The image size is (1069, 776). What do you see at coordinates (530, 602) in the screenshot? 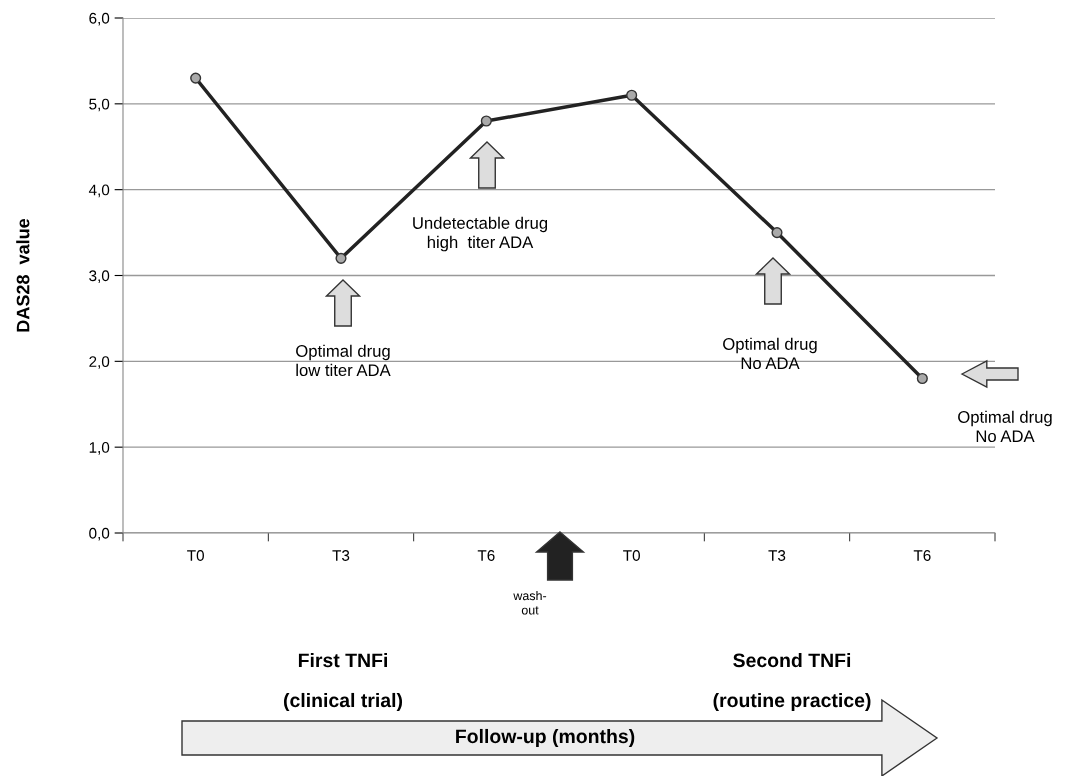
I see `text: wash- out` at bounding box center [530, 602].